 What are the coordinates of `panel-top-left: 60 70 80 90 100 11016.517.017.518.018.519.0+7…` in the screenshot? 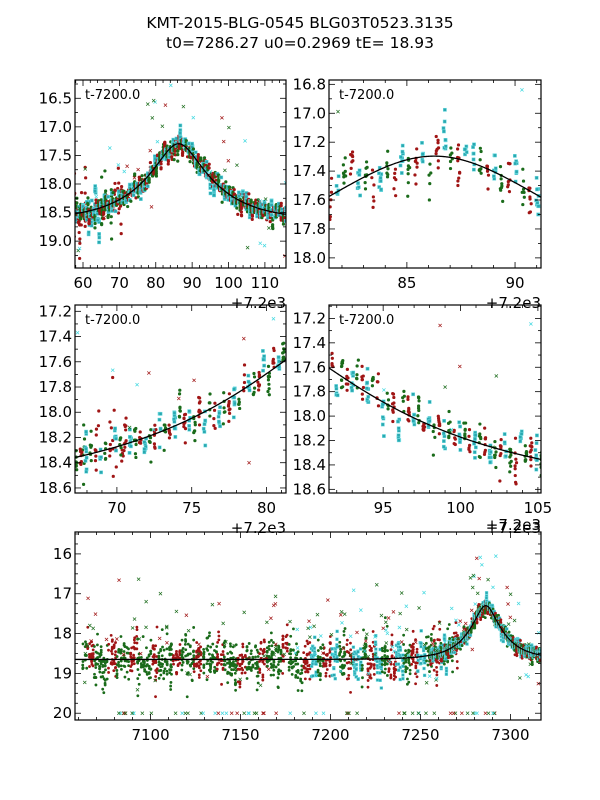 It's located at (163, 195).